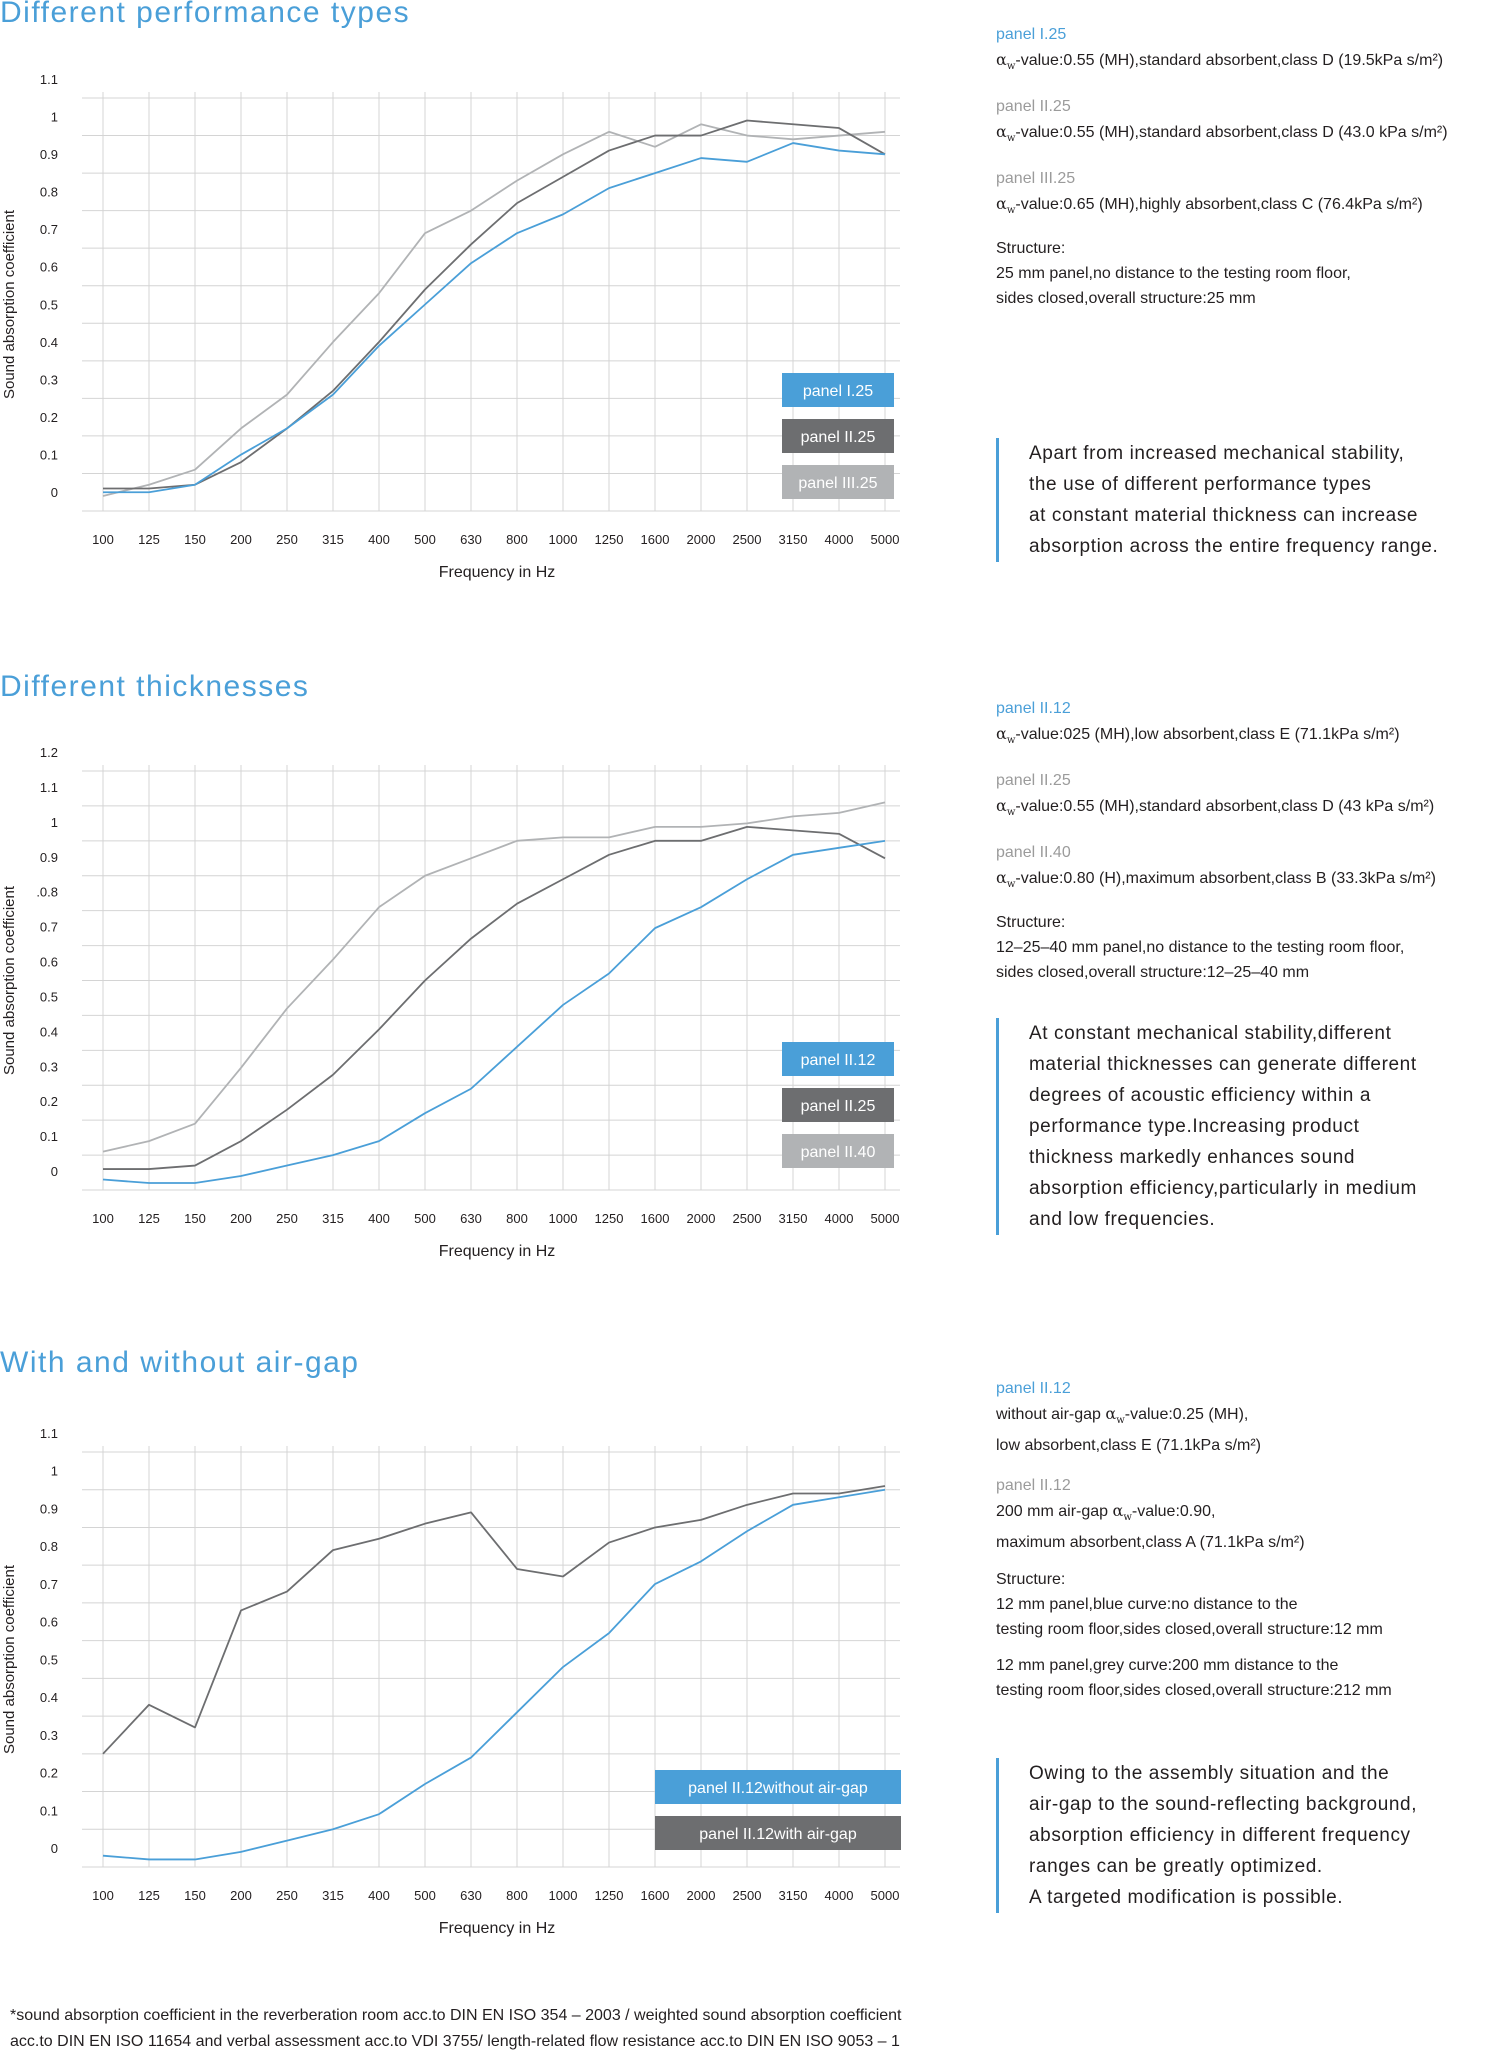 Image resolution: width=1500 pixels, height=2055 pixels. What do you see at coordinates (49, 962) in the screenshot?
I see `y-tick-label: 0.6` at bounding box center [49, 962].